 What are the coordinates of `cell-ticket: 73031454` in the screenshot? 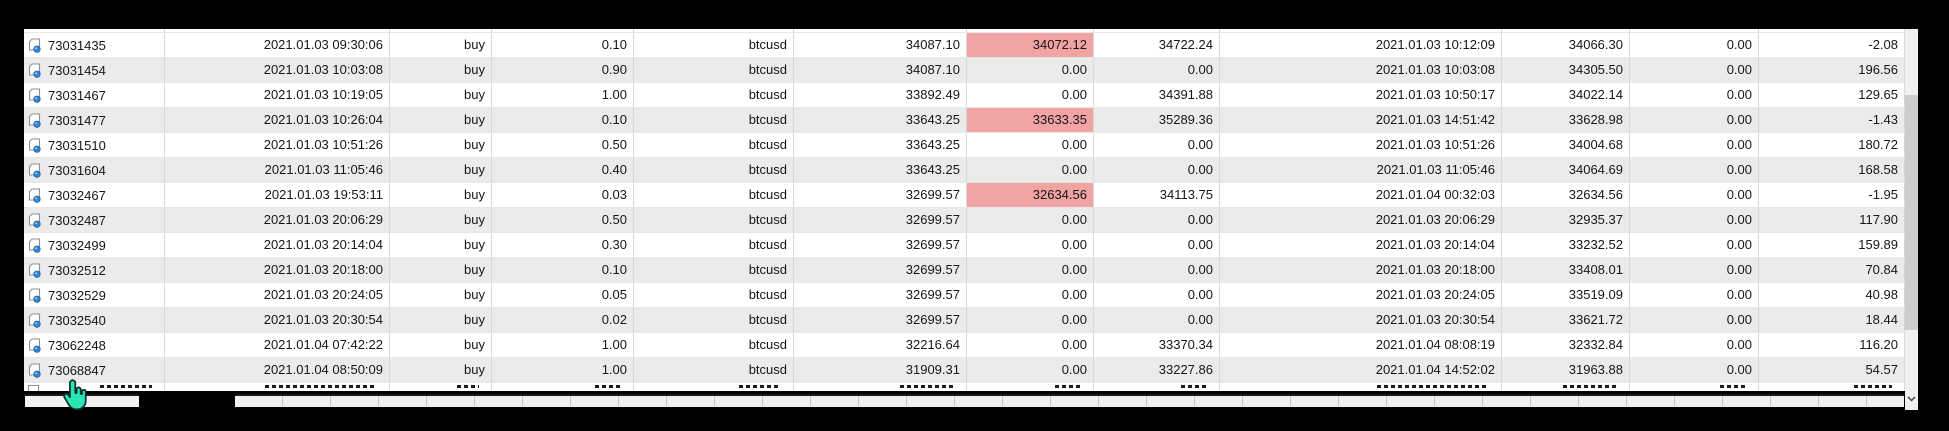 It's located at (94, 70).